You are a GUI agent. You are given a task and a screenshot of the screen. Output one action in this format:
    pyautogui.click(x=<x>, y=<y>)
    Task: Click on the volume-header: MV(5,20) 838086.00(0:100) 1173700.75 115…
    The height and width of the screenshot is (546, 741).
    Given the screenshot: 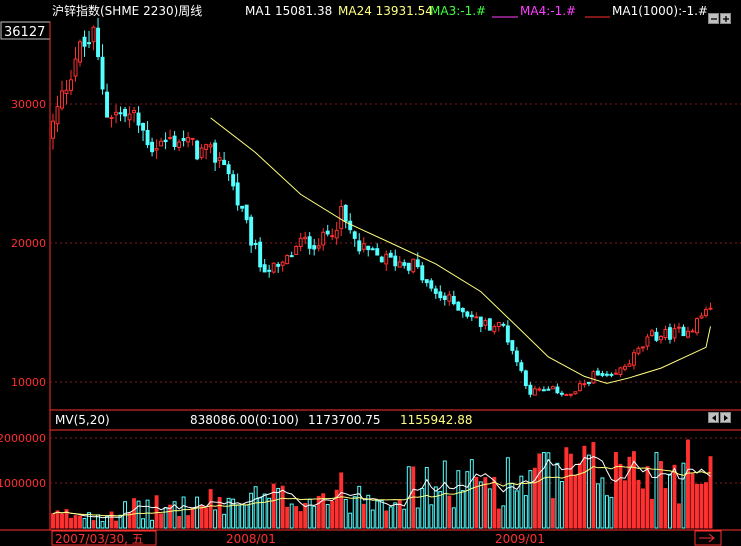 What is the action you would take?
    pyautogui.click(x=264, y=420)
    